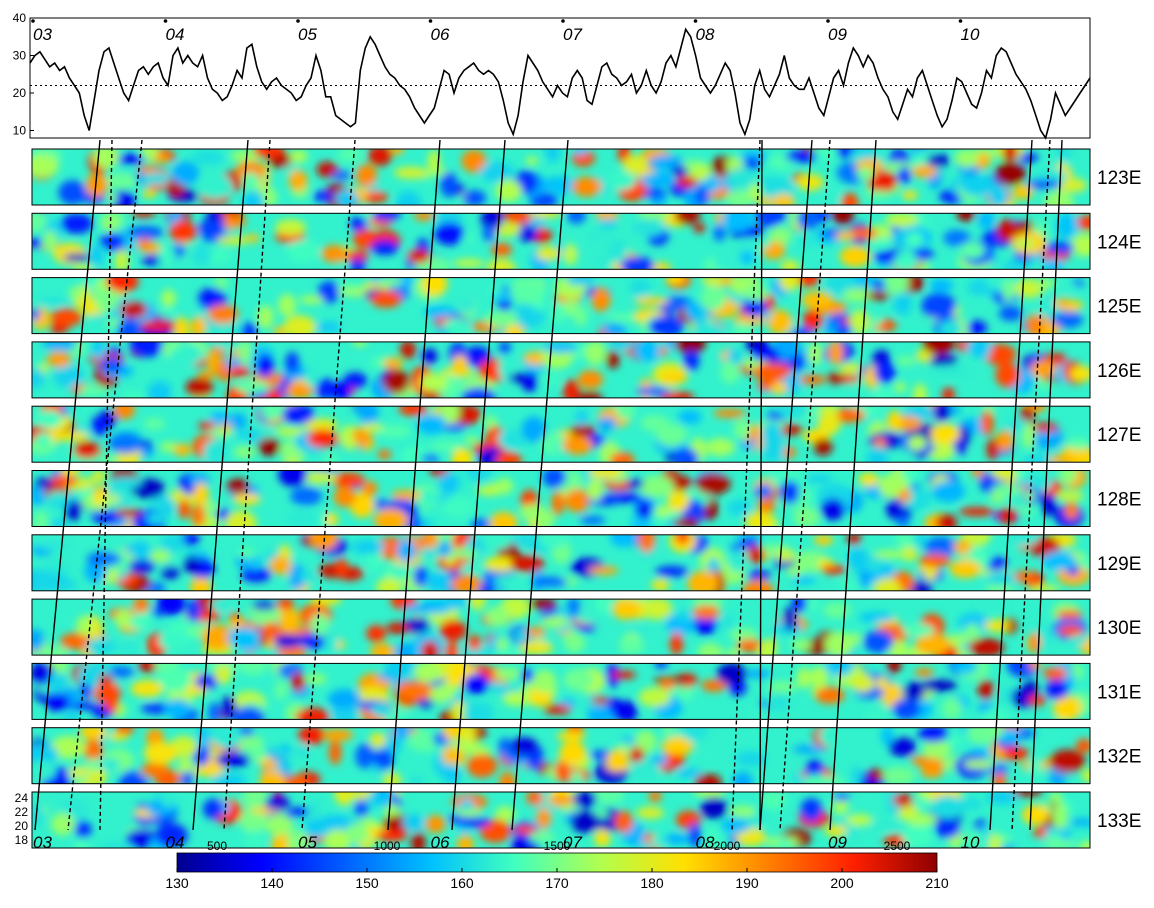 This screenshot has width=1154, height=908. I want to click on solid-propagation-line, so click(853, 485).